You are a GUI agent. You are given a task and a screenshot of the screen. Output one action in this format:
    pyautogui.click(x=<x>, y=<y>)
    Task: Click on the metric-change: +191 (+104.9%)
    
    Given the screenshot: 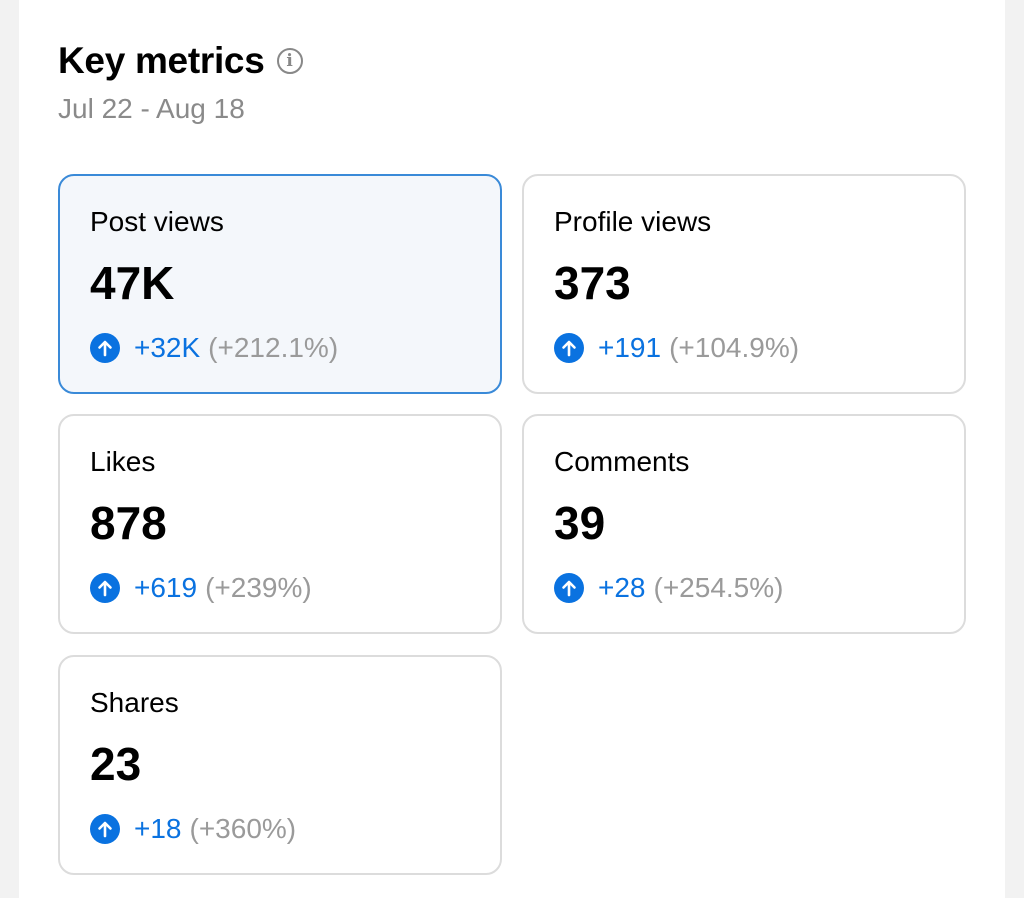 What is the action you would take?
    pyautogui.click(x=676, y=348)
    